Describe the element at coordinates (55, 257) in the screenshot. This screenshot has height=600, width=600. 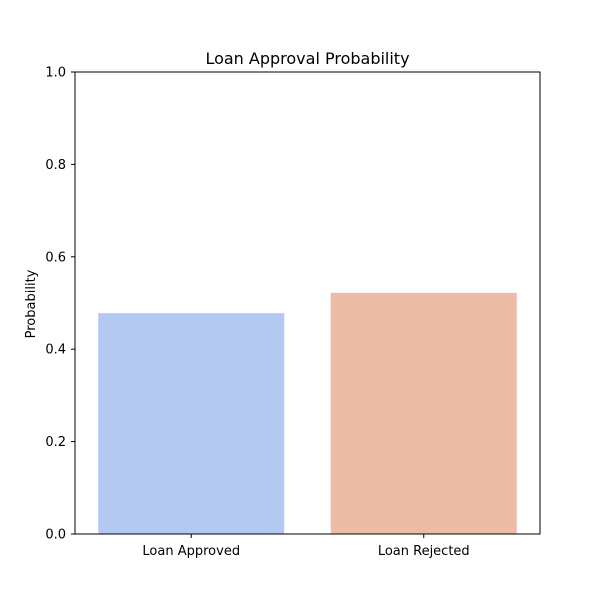
I see `y-tick-label: 0.6` at that location.